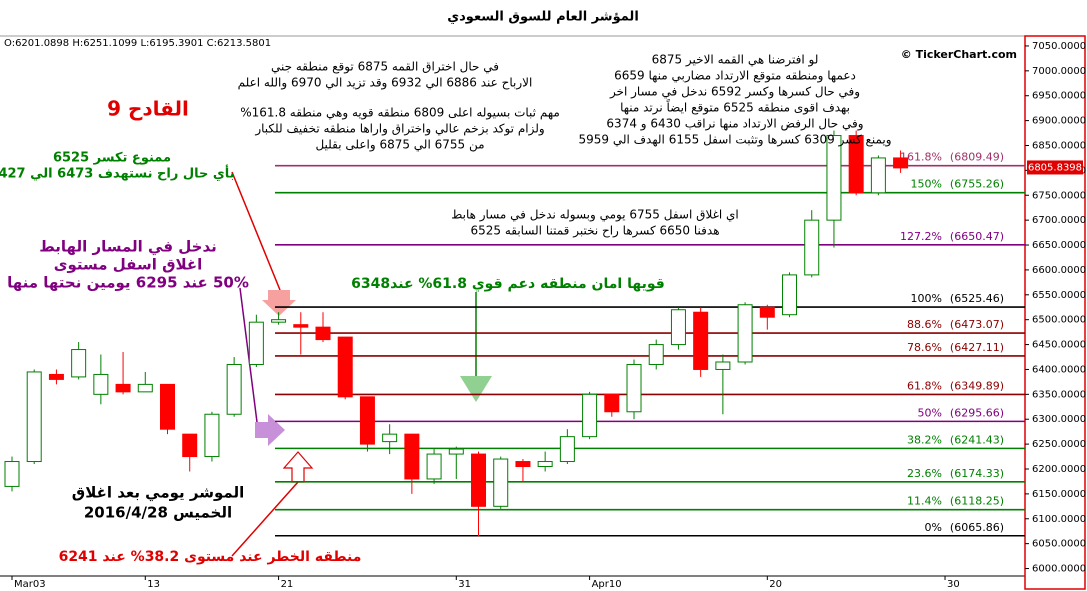 This screenshot has width=1087, height=591. Describe the element at coordinates (977, 501) in the screenshot. I see `fib-value-label: (6118.25)` at that location.